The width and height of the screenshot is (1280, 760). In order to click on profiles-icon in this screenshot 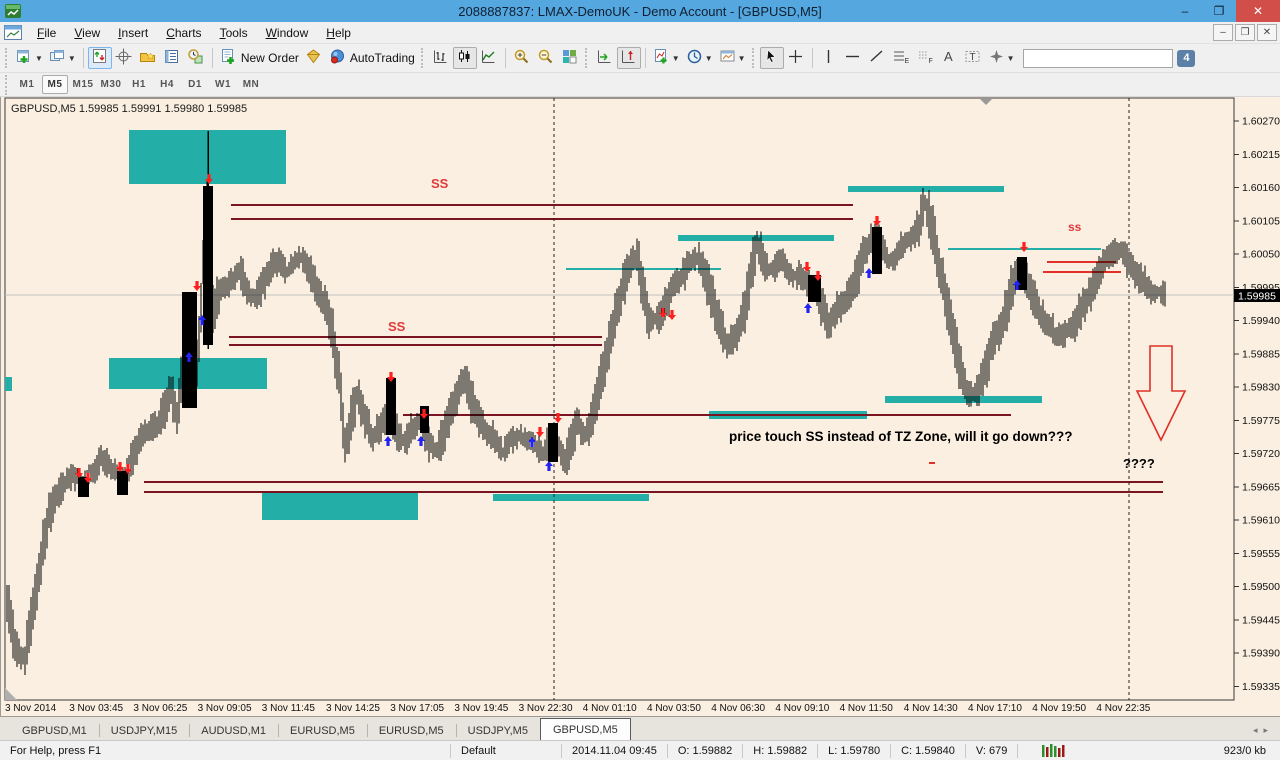, I will do `click(57, 58)`.